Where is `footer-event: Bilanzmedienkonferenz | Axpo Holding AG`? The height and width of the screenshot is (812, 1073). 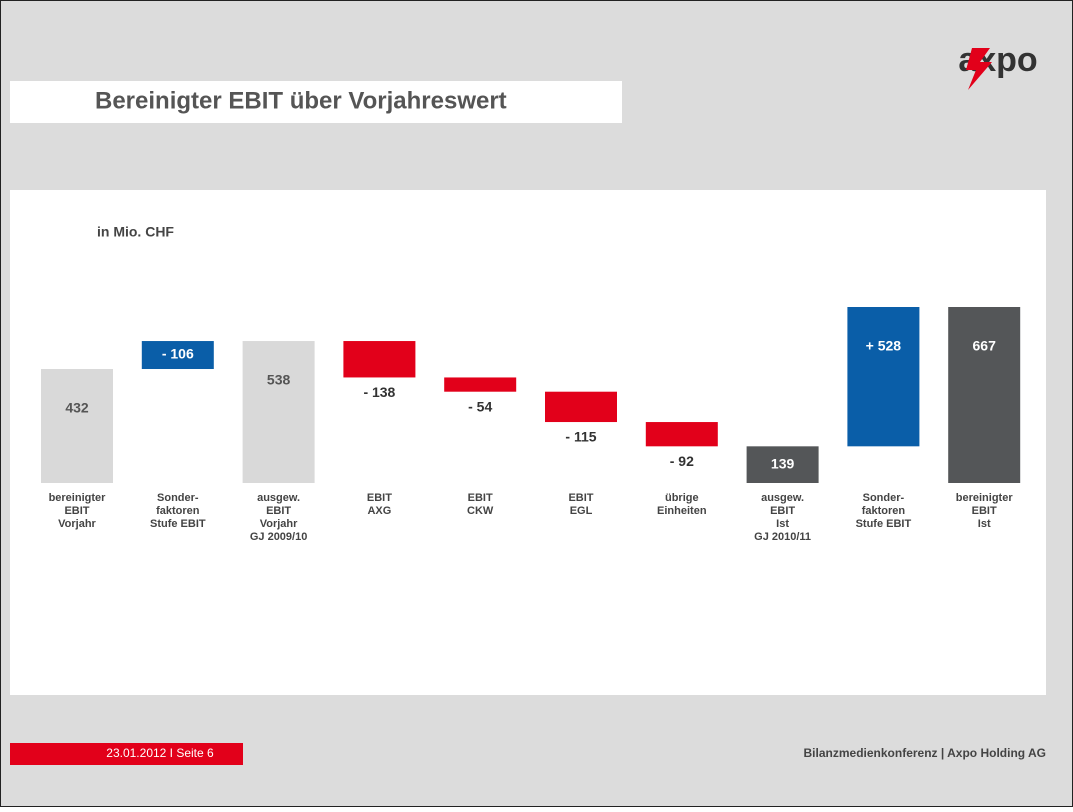
footer-event: Bilanzmedienkonferenz | Axpo Holding AG is located at coordinates (925, 753).